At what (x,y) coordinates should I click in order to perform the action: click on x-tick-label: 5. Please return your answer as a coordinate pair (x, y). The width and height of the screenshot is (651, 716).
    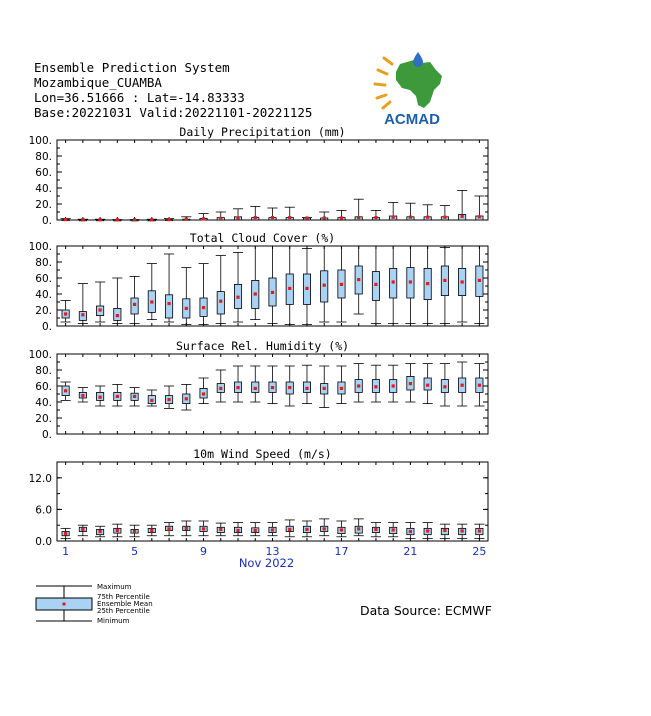
    Looking at the image, I should click on (134, 551).